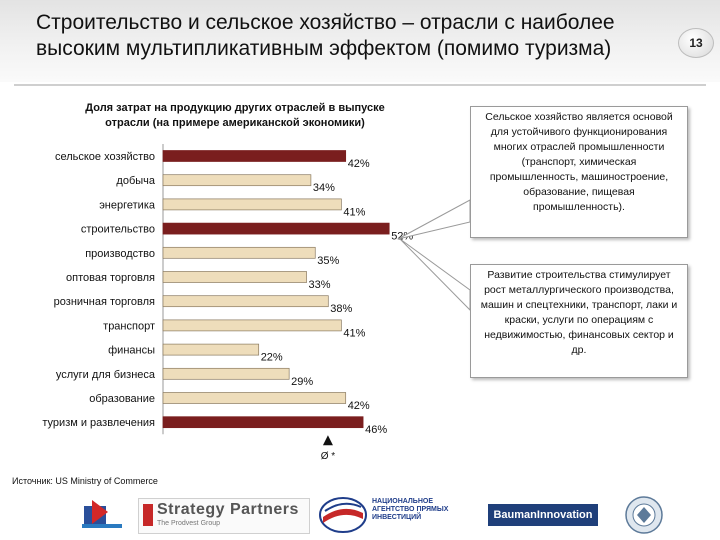 The height and width of the screenshot is (540, 720). What do you see at coordinates (402, 237) in the screenshot?
I see `data-label: 52%` at bounding box center [402, 237].